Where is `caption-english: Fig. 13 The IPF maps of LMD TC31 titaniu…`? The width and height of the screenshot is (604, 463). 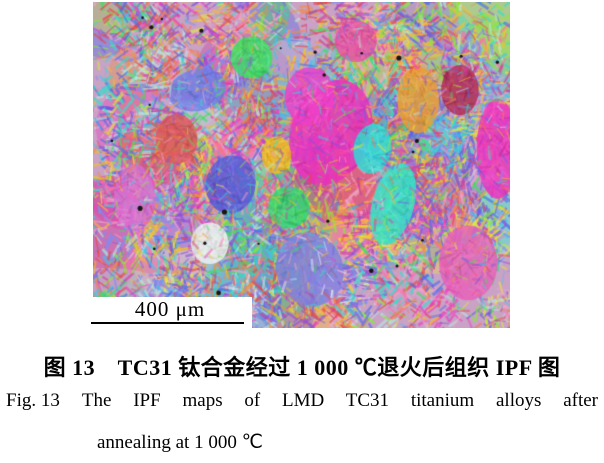
caption-english: Fig. 13 The IPF maps of LMD TC31 titaniu… is located at coordinates (302, 422).